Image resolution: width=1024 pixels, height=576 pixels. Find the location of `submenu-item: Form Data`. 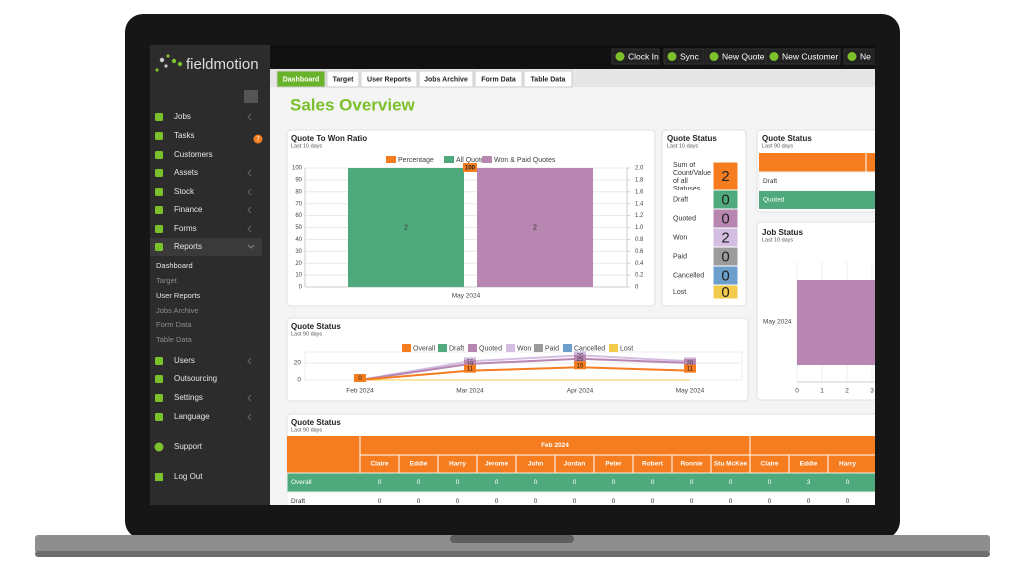

submenu-item: Form Data is located at coordinates (174, 324).